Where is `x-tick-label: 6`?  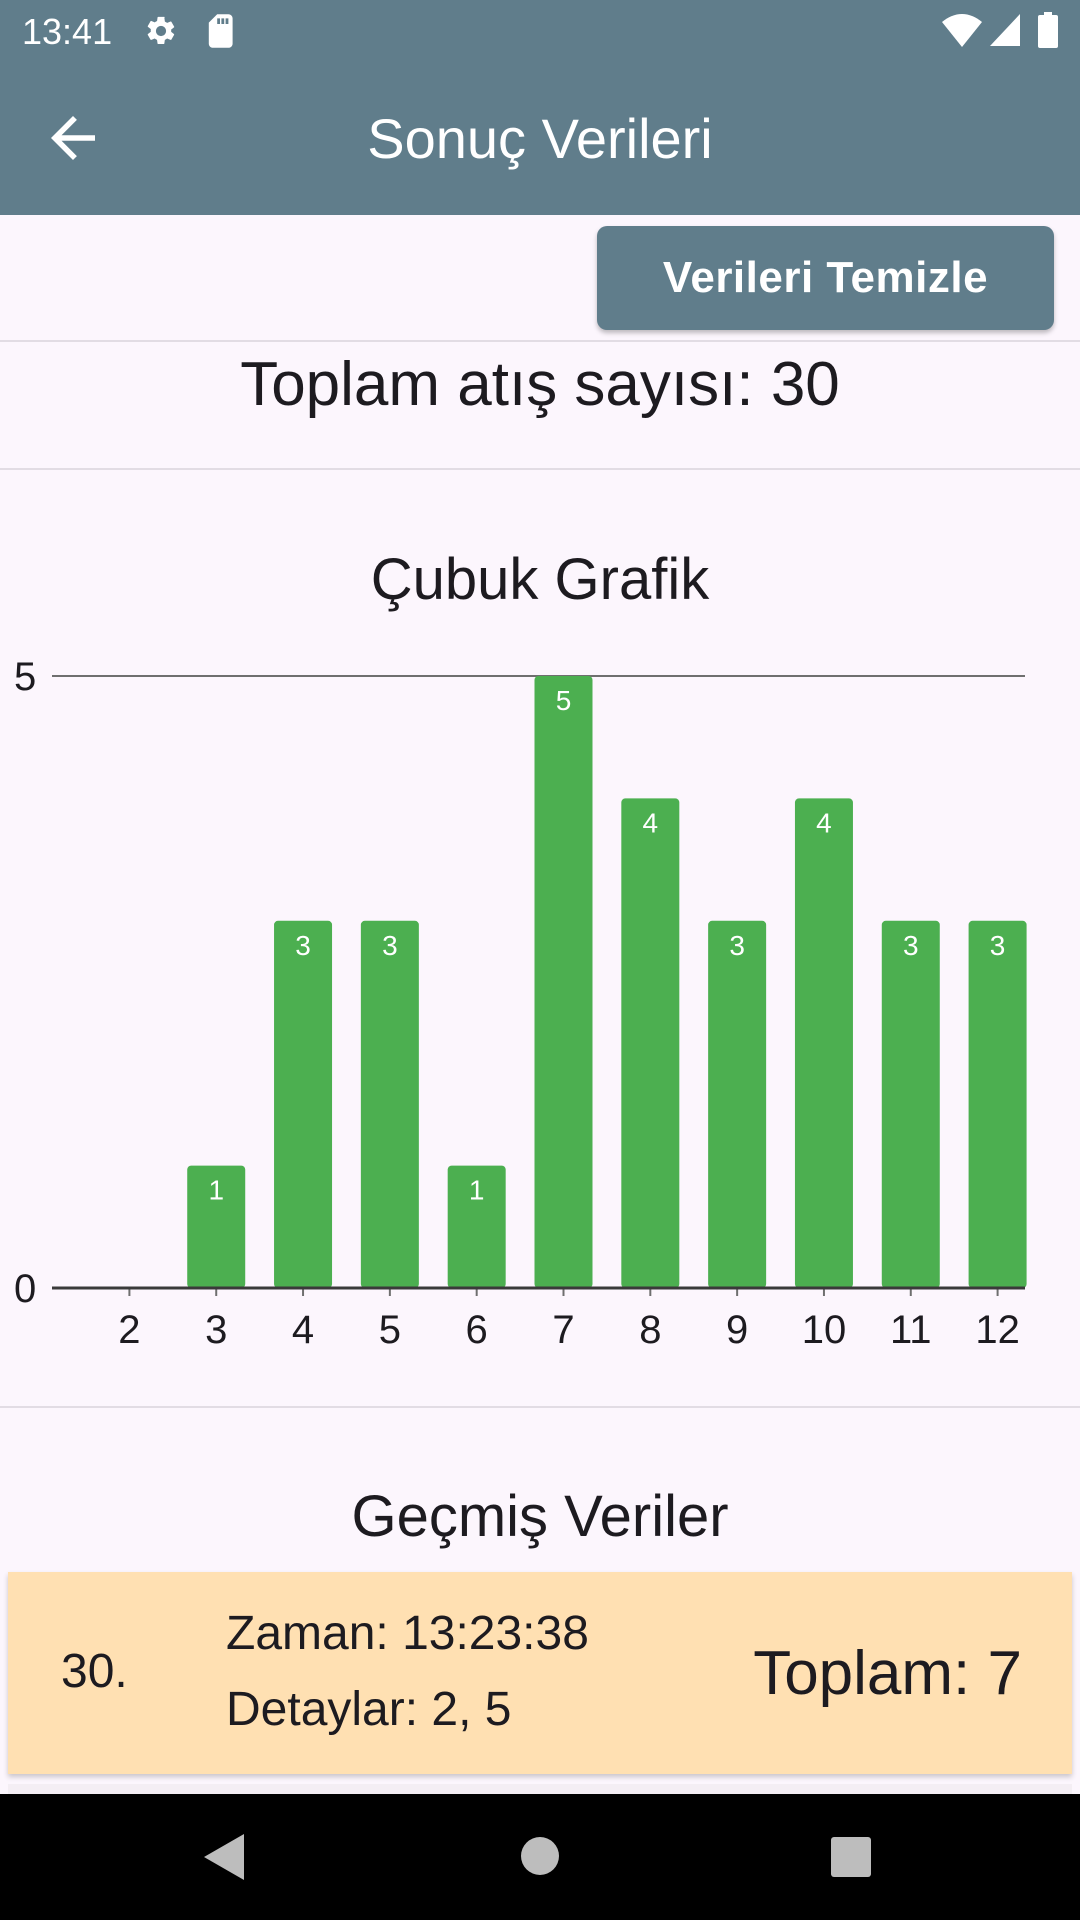
x-tick-label: 6 is located at coordinates (477, 1330).